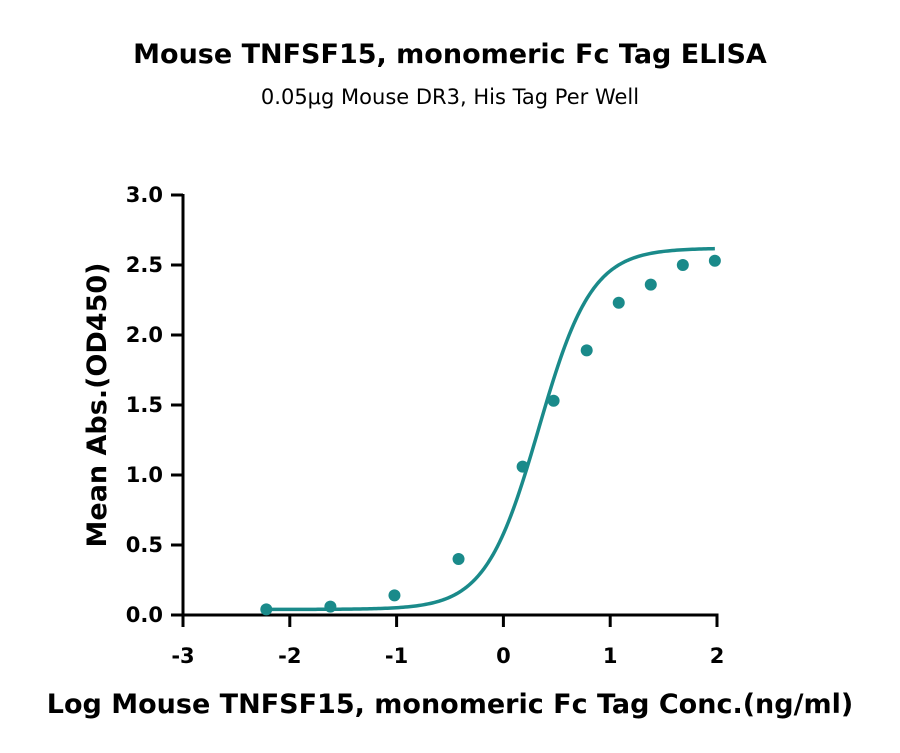 The width and height of the screenshot is (900, 753). I want to click on x-tick-label: 1, so click(610, 656).